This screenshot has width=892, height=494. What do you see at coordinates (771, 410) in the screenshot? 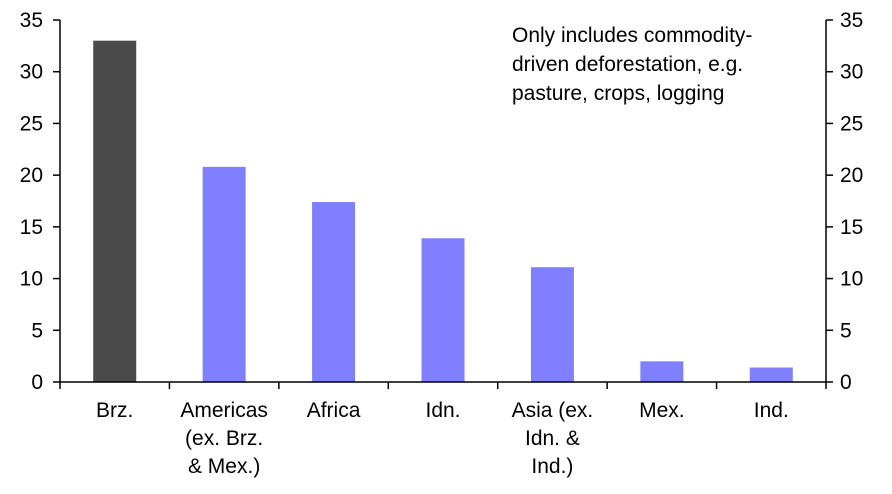
I see `category-label-6: Ind.` at bounding box center [771, 410].